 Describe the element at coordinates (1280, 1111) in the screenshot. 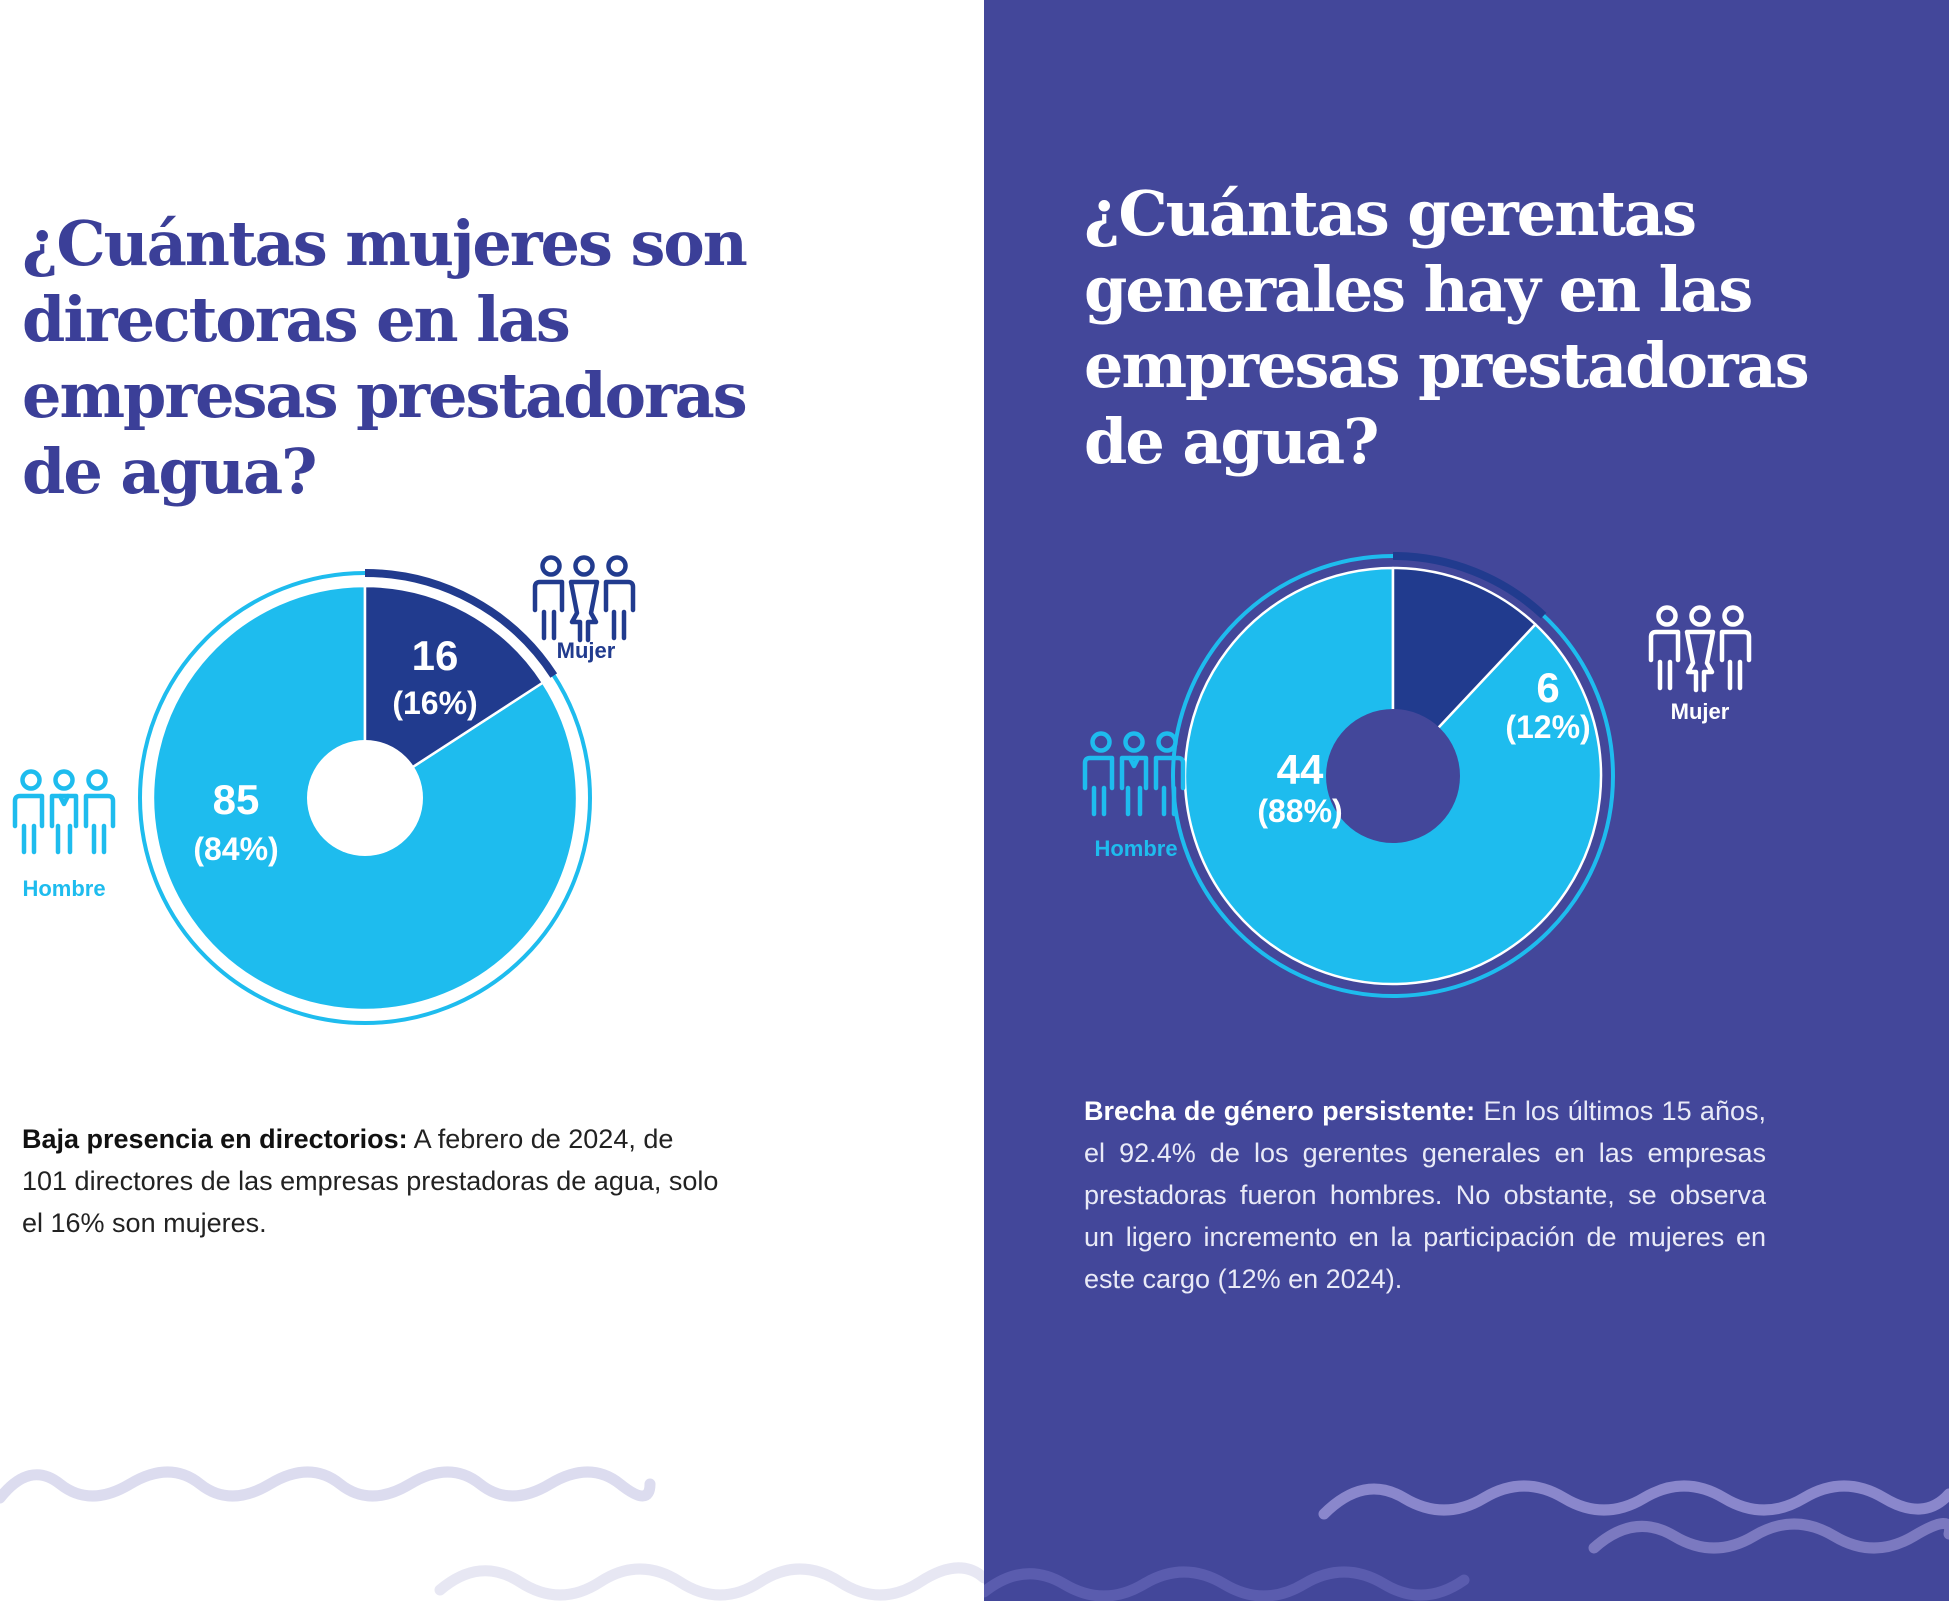

I see `right-description-heading: Brecha de género persistente:` at that location.